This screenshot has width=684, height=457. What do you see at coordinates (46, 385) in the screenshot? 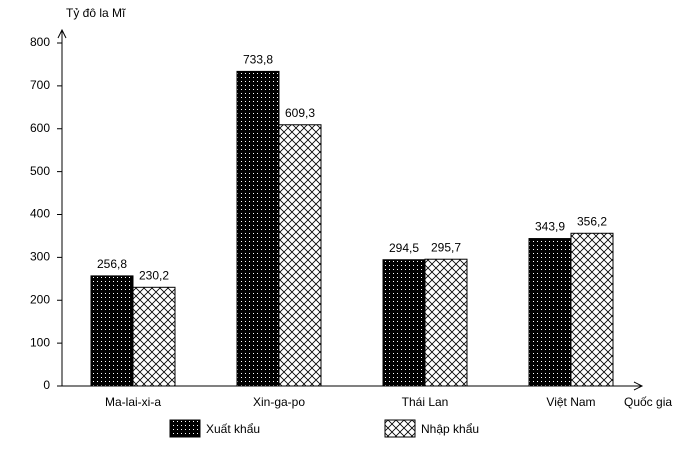
I see `y-tick-label: 0` at bounding box center [46, 385].